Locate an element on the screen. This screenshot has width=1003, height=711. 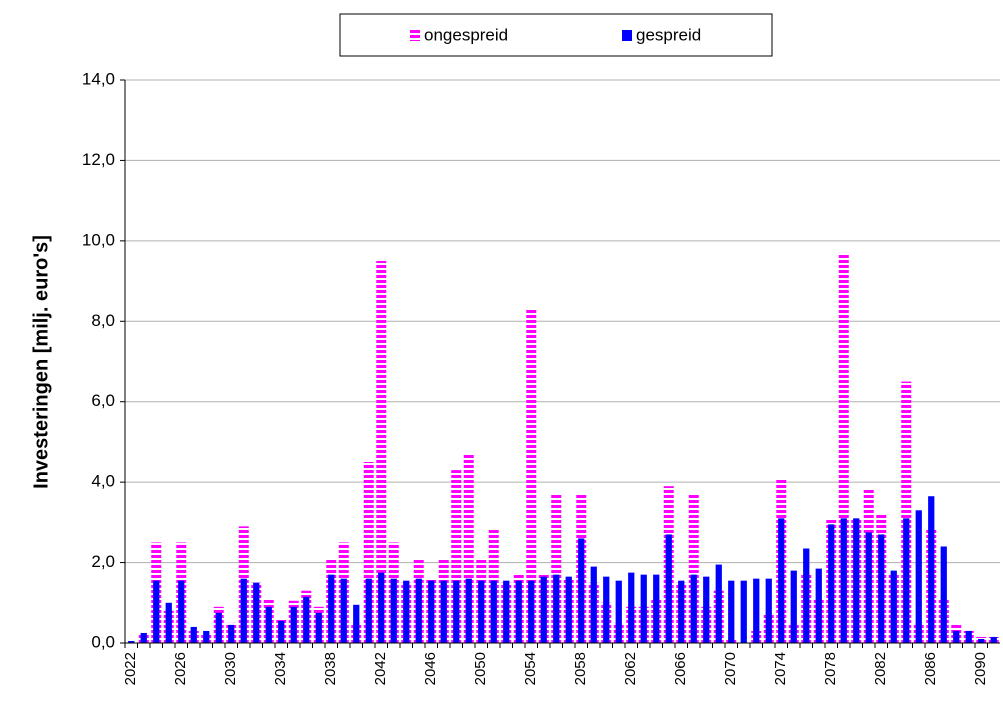
y-axis-label: Investeringen [milj. euro's] is located at coordinates (41, 362).